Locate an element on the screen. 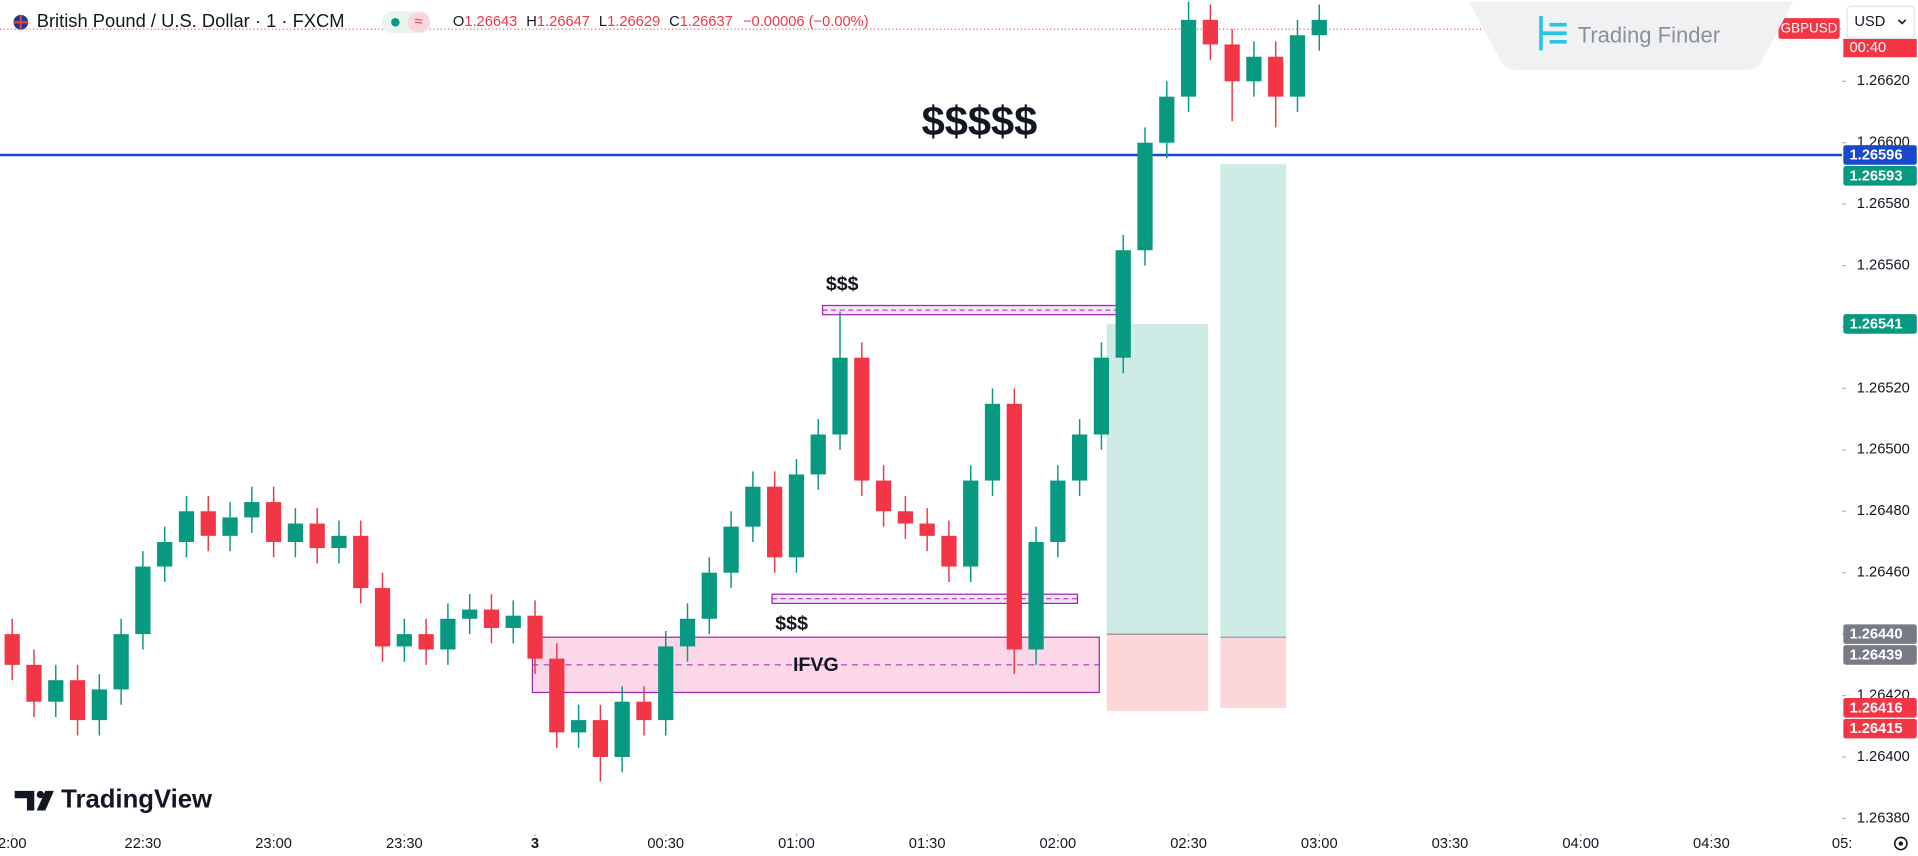 Image resolution: width=1918 pixels, height=856 pixels. ohlc-change: −0.00006 (−0.00%) is located at coordinates (806, 22).